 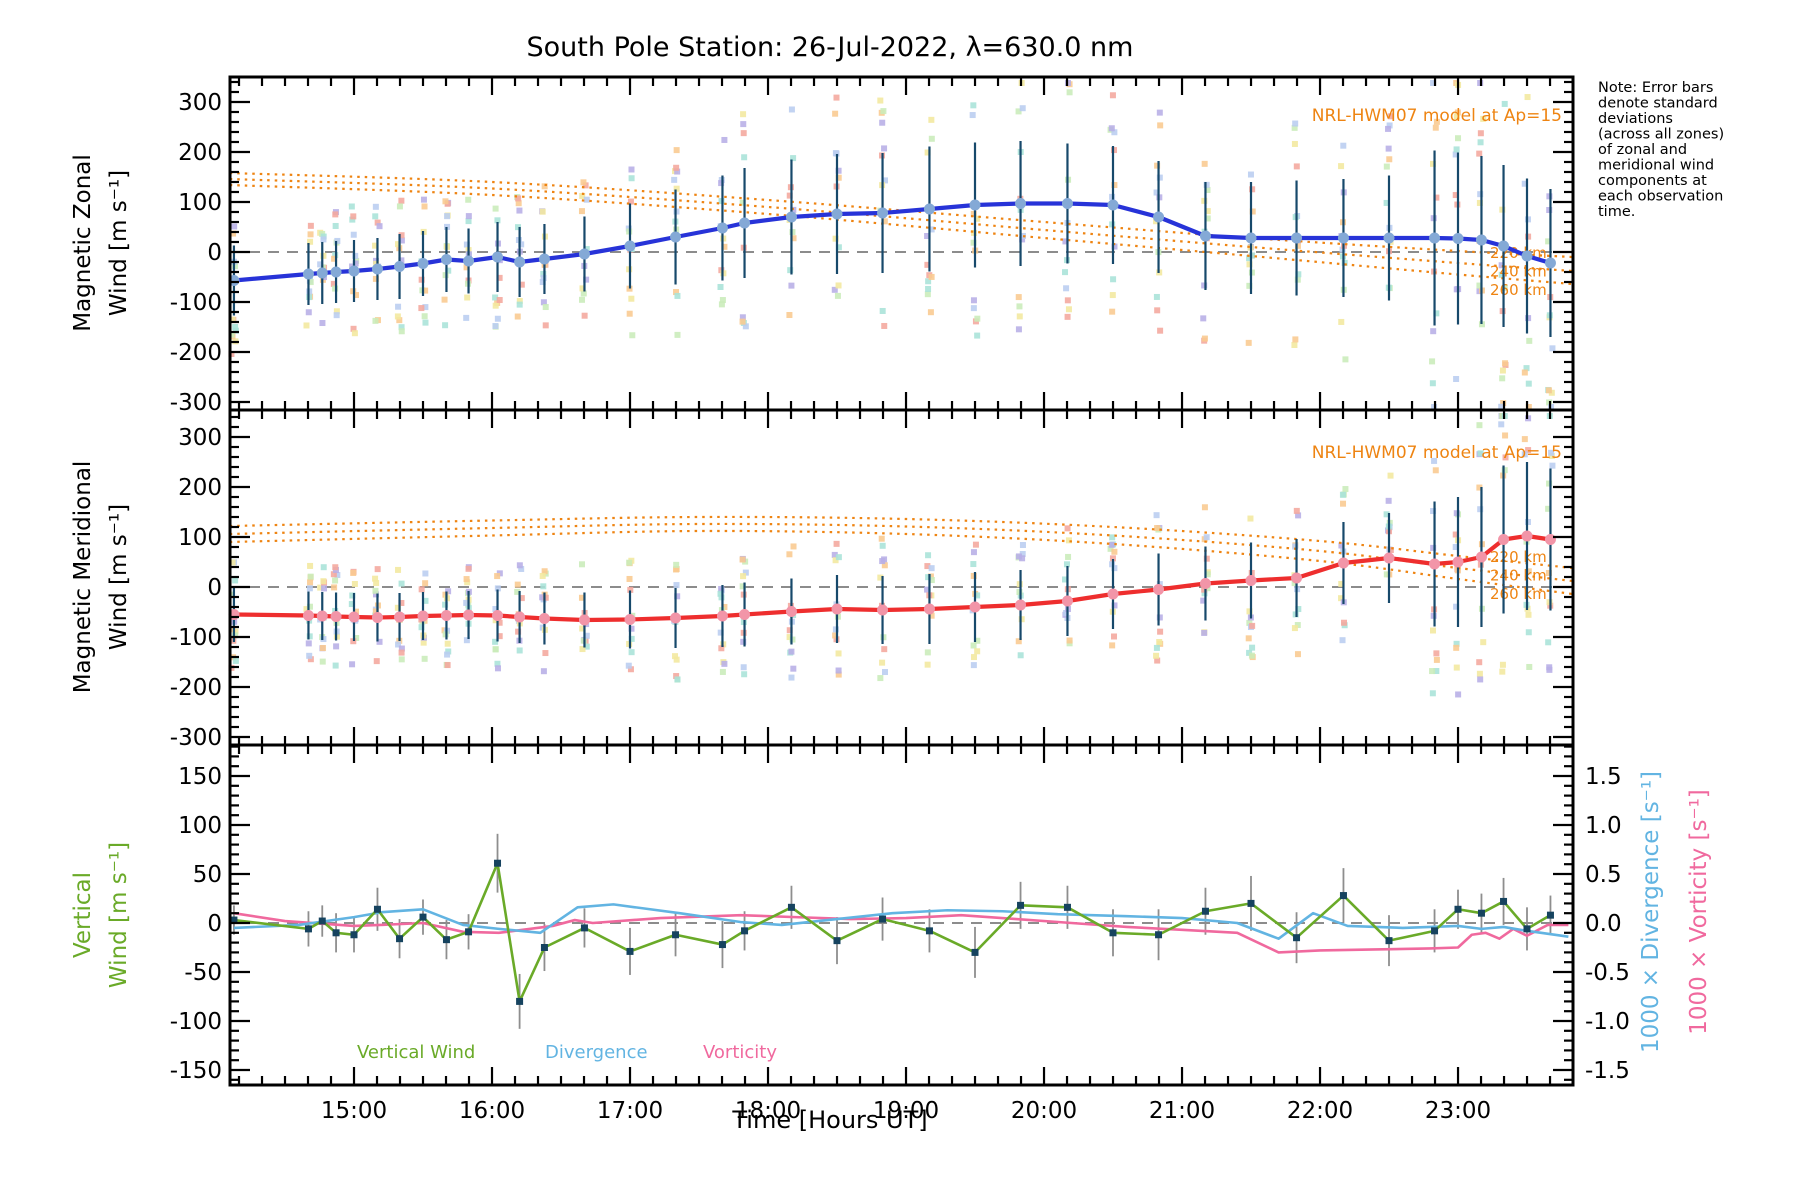 I want to click on note-line: (across all zones), so click(x=1661, y=135).